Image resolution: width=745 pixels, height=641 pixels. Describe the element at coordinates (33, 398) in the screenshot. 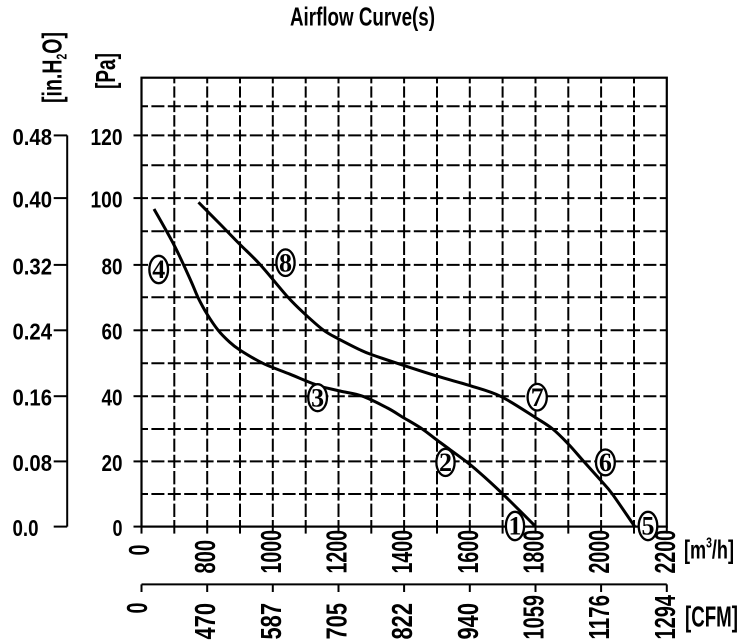

I see `svg-text: 0.16` at that location.